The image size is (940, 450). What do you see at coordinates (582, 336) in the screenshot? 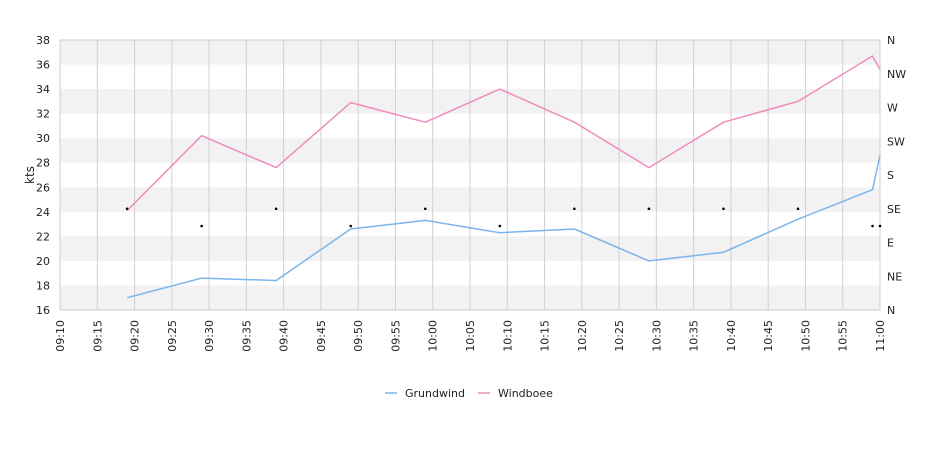
I see `x-tick-label: 10:20` at bounding box center [582, 336].